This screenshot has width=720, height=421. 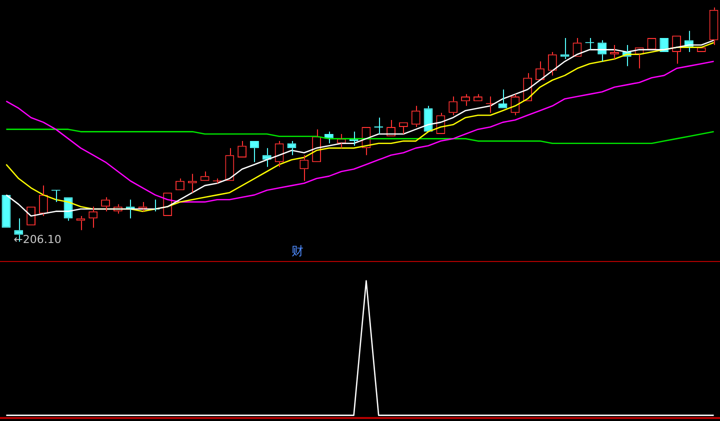 What do you see at coordinates (298, 251) in the screenshot?
I see `text: 财` at bounding box center [298, 251].